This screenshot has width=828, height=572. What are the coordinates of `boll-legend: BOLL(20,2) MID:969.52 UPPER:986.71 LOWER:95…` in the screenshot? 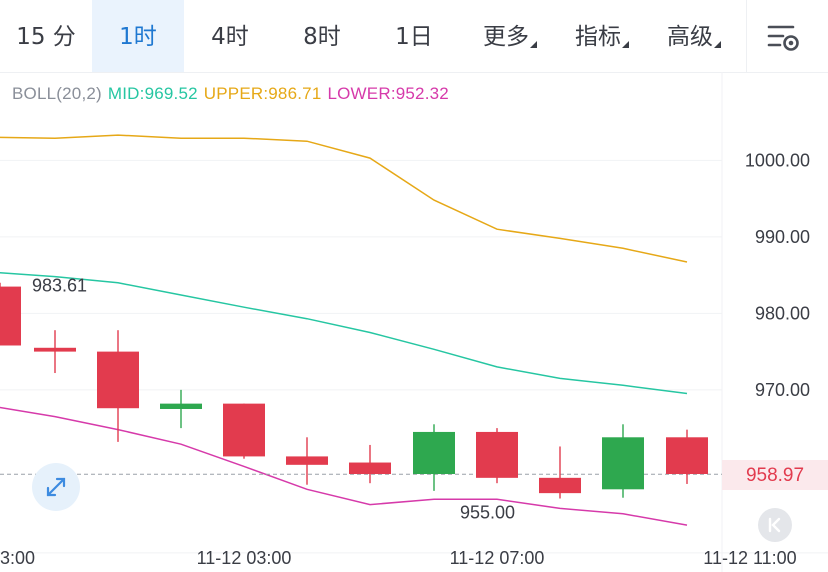 It's located at (233, 94).